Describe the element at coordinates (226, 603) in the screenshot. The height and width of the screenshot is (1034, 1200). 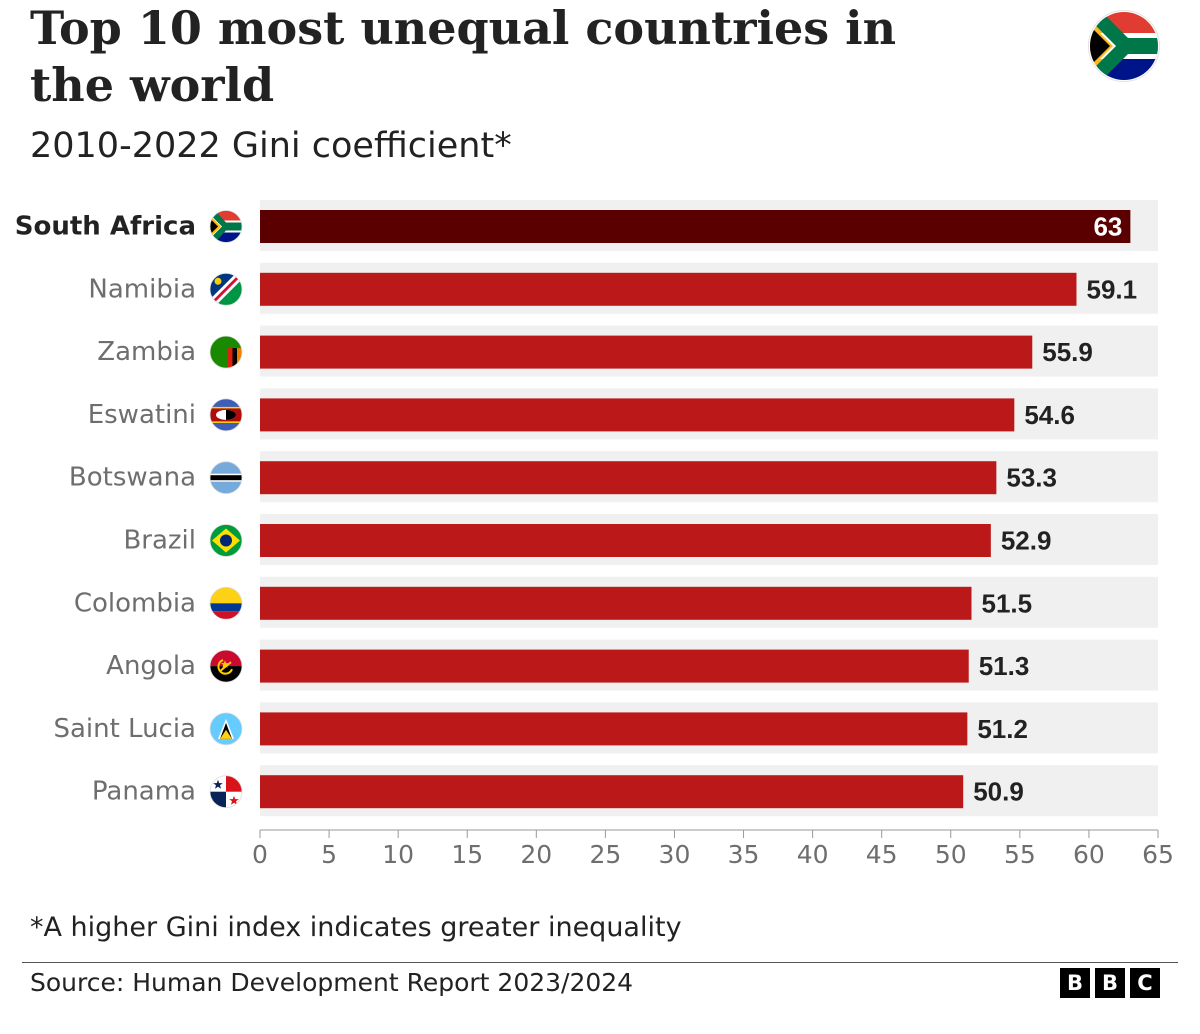
I see `colombia-flag-icon` at that location.